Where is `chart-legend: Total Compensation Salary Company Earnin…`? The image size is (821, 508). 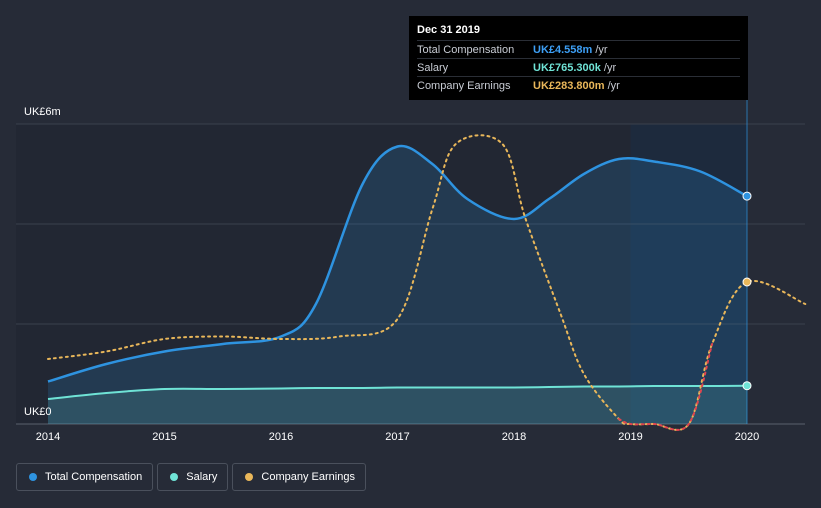
chart-legend: Total Compensation Salary Company Earnin… is located at coordinates (193, 477).